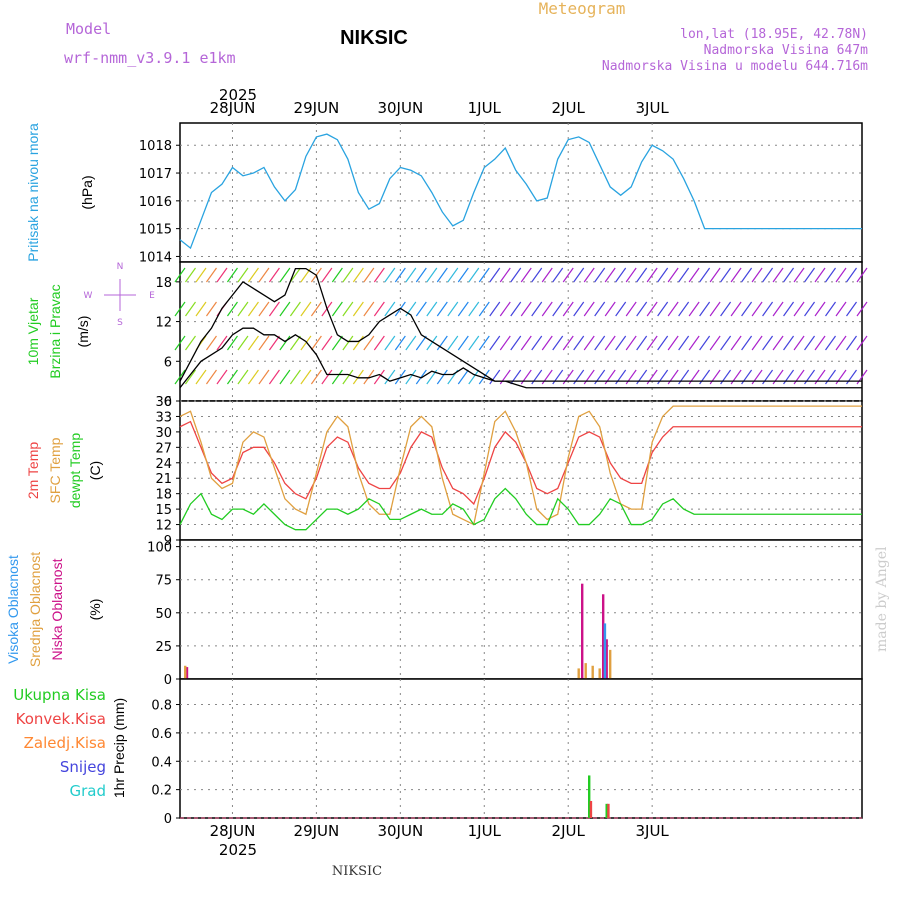 The width and height of the screenshot is (900, 900). Describe the element at coordinates (610, 664) in the screenshot. I see `bar-cloud_mid` at that location.